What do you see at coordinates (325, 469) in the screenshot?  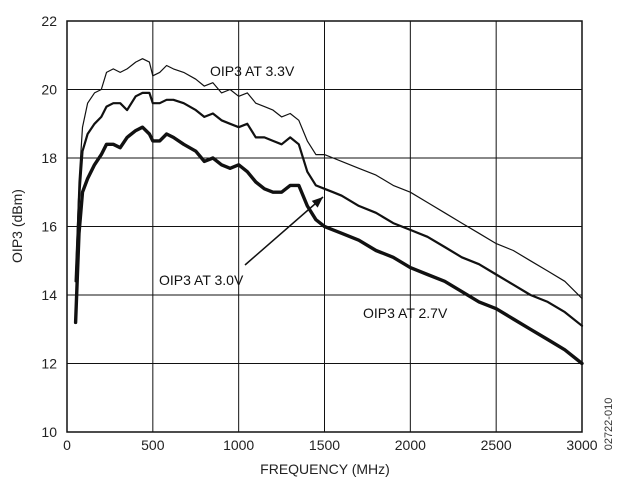 I see `x-axis-label: FREQUENCY (MHz)` at bounding box center [325, 469].